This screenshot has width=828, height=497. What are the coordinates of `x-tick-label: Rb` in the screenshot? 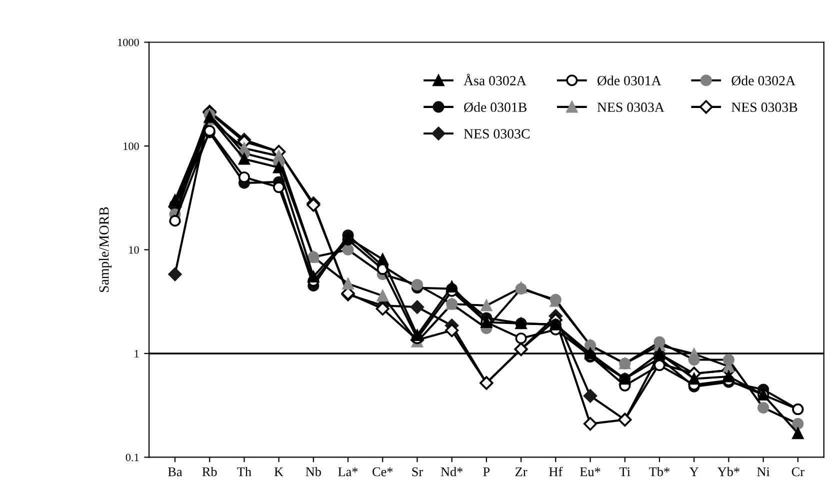 It's located at (209, 471).